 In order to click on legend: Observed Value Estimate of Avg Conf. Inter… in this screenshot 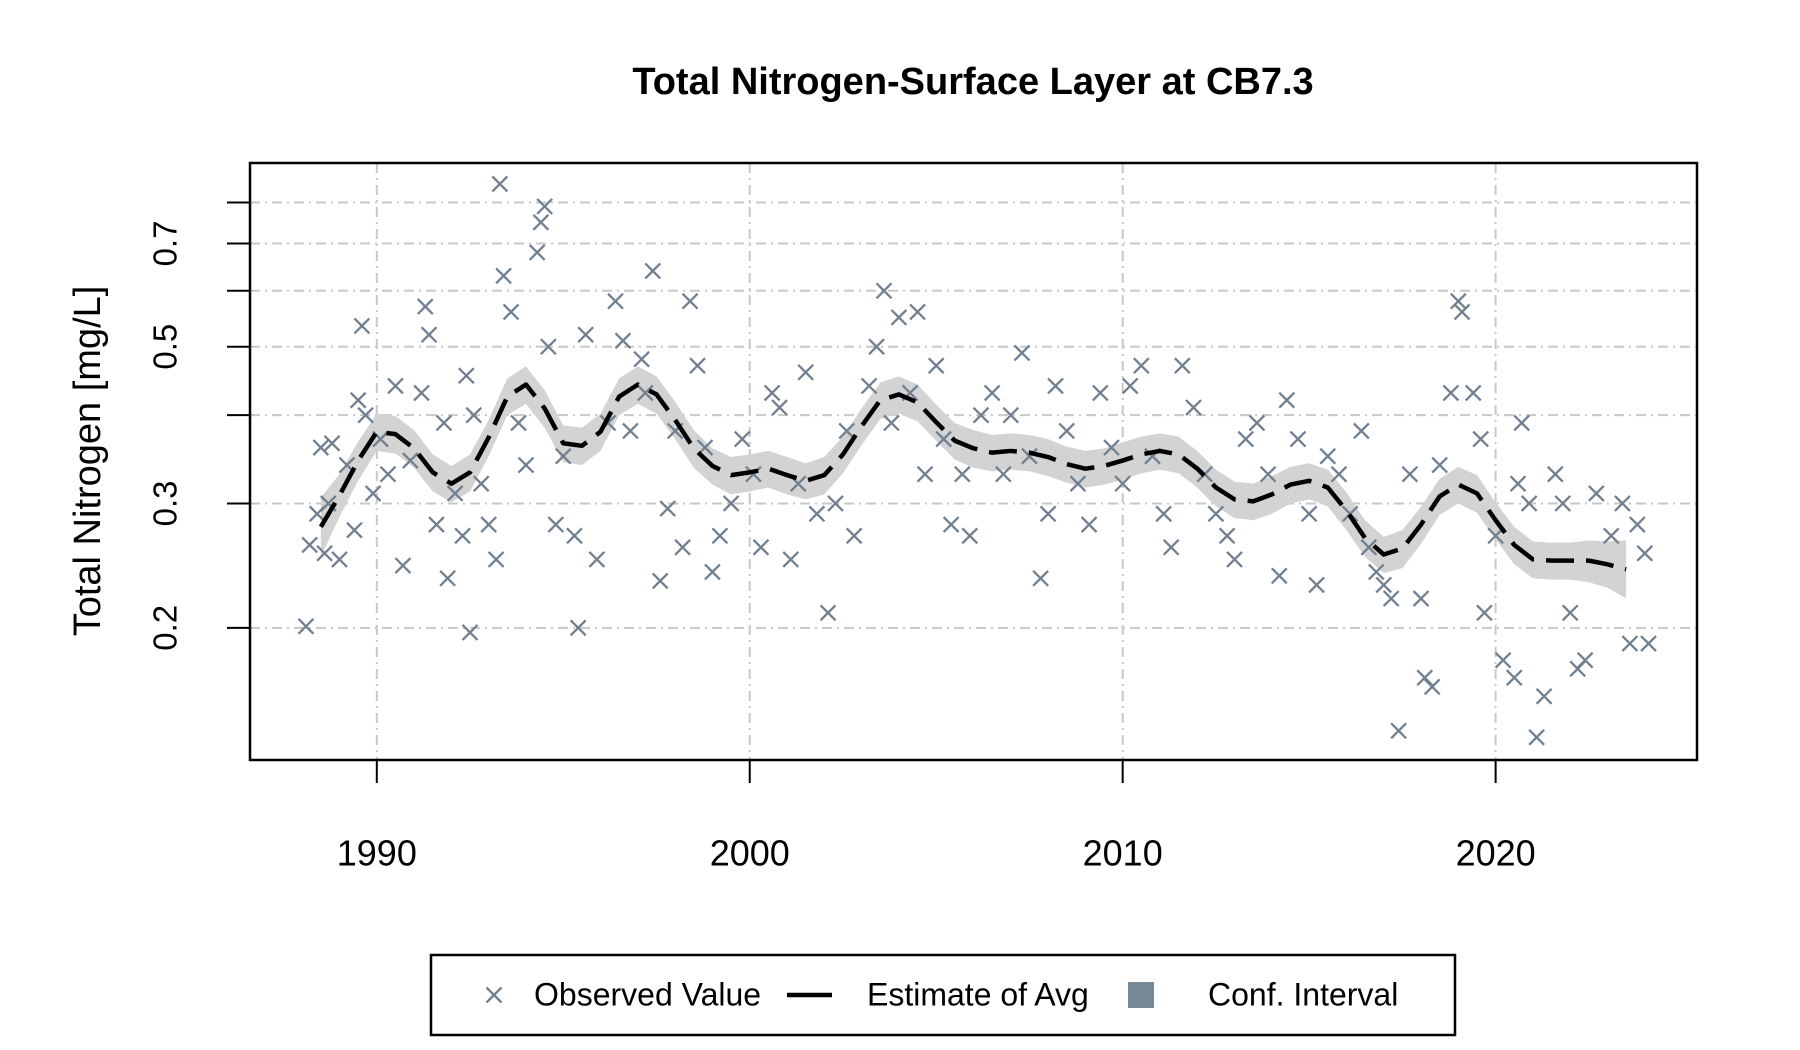, I will do `click(943, 995)`.